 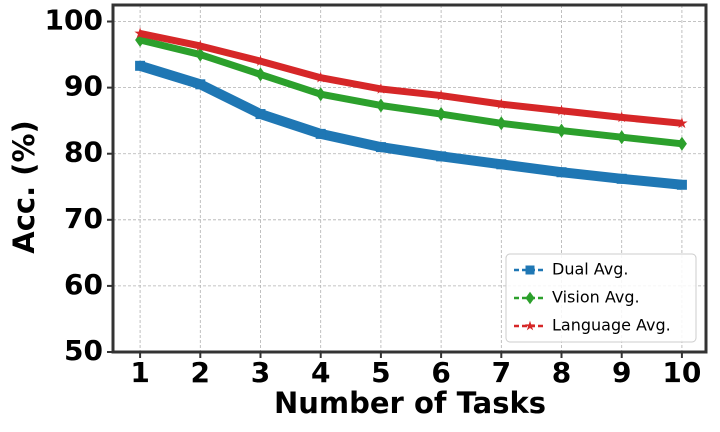 I want to click on y-tick-label: 80, so click(x=83, y=152).